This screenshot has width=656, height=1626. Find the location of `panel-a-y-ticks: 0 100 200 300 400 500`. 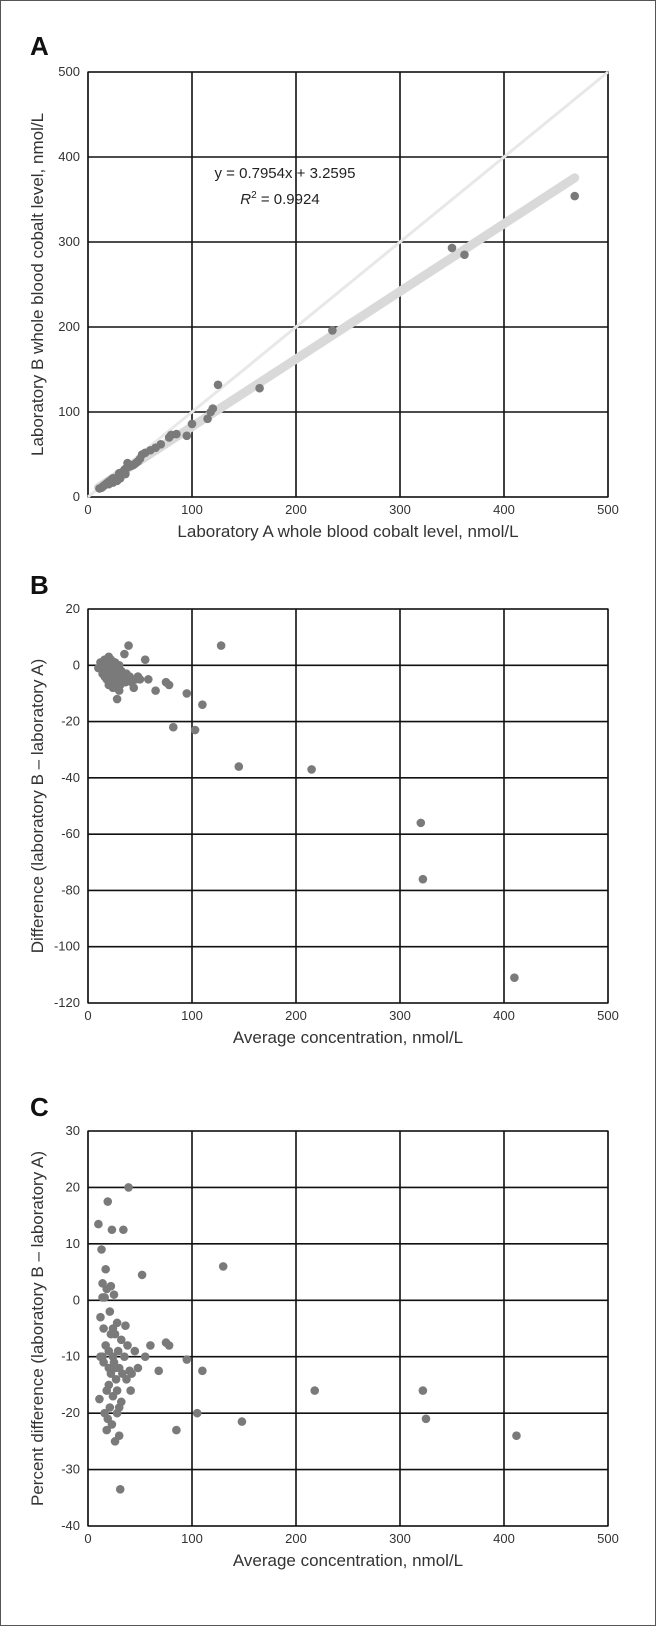

panel-a-y-ticks: 0 100 200 300 400 500 is located at coordinates (69, 284).